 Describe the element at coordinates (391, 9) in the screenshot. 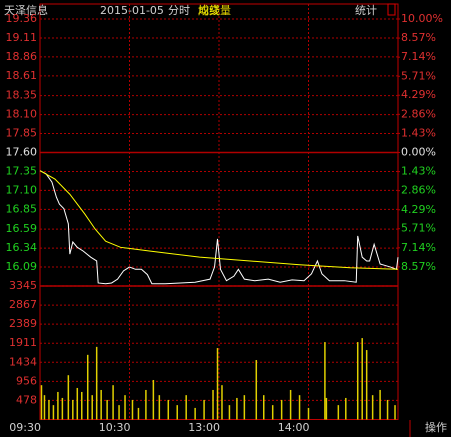

I see `window-icon` at that location.